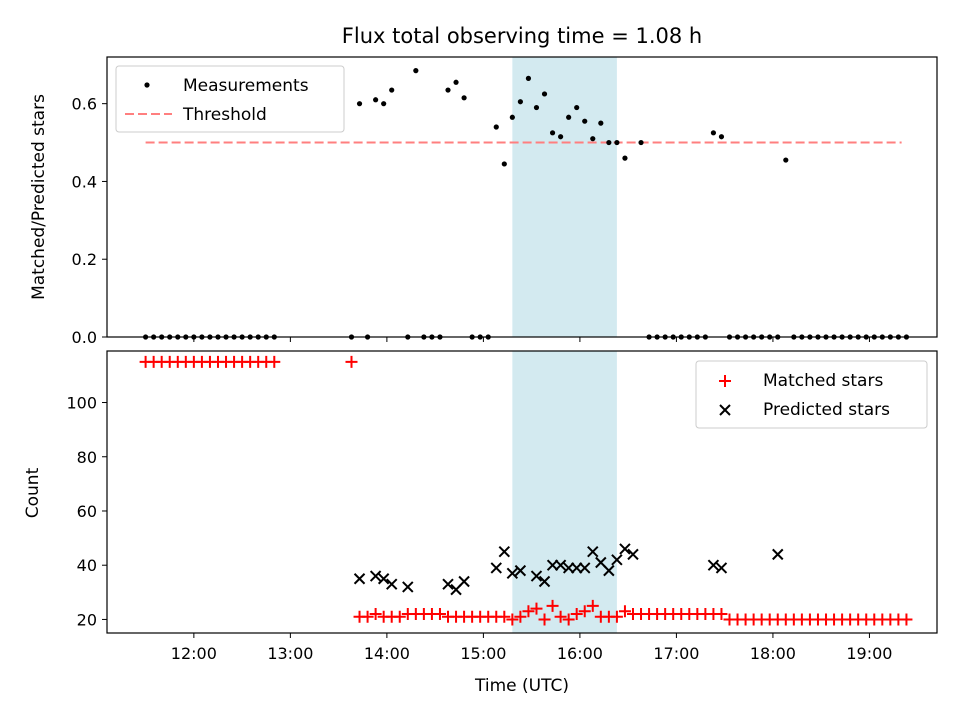  I want to click on top-legend-box, so click(230, 99).